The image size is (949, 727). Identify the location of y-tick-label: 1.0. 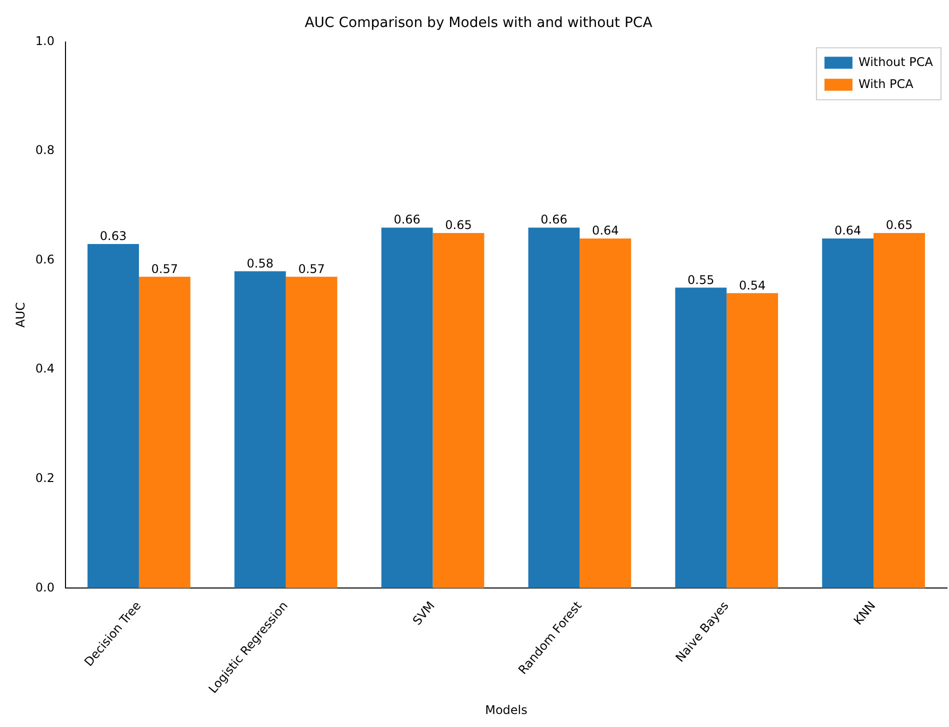
(44, 41).